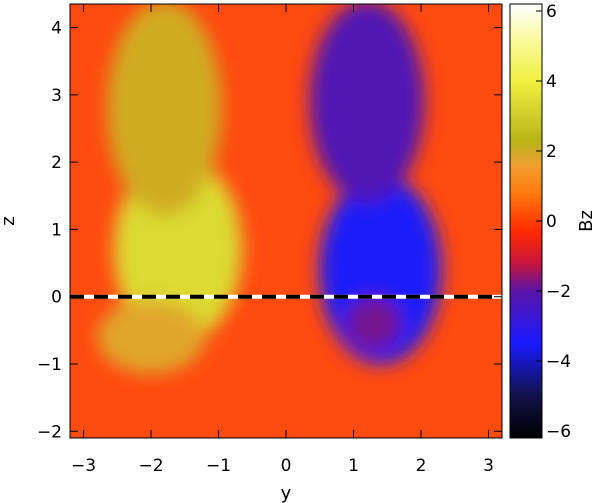 Image resolution: width=600 pixels, height=503 pixels. Describe the element at coordinates (150, 466) in the screenshot. I see `x-tick-label: −2` at that location.